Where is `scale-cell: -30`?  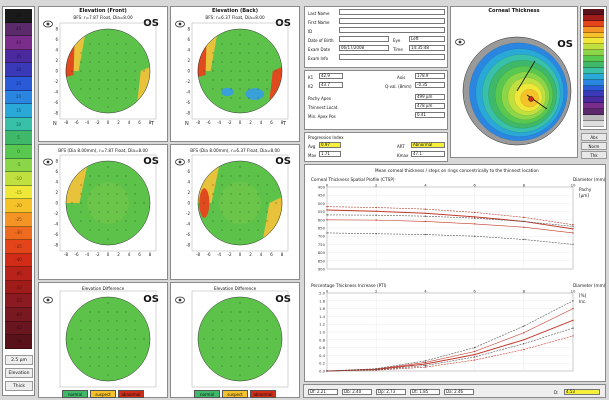 scale-cell: -30 is located at coordinates (18, 233).